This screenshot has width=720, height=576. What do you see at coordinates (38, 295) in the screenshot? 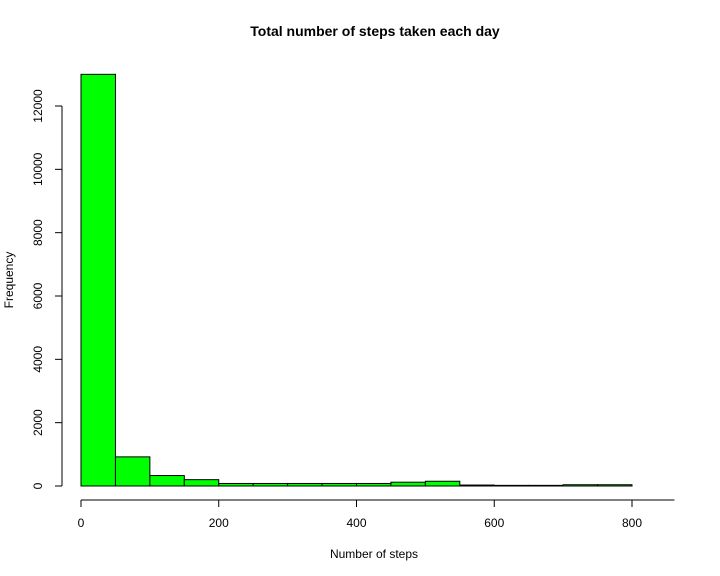
I see `y-tick-label-6000: 6000` at bounding box center [38, 295].